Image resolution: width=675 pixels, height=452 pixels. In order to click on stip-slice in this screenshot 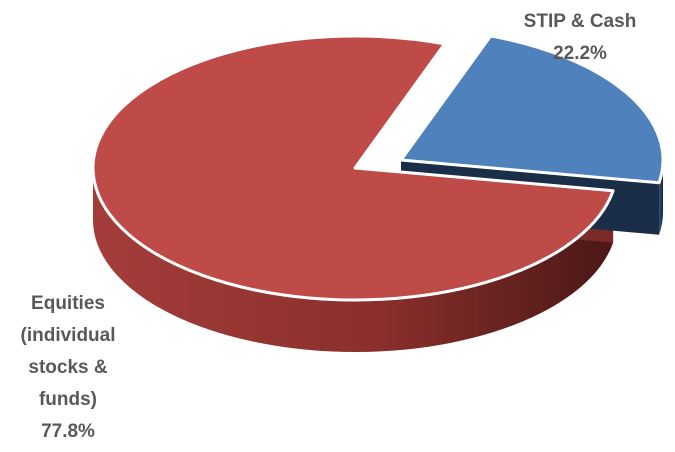, I will do `click(532, 109)`.